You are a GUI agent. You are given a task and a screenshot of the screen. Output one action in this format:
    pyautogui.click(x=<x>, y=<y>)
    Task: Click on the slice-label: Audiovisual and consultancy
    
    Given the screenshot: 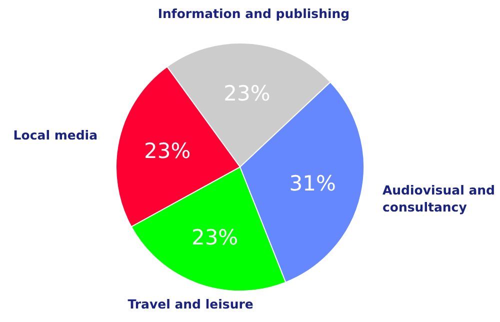 What is the action you would take?
    pyautogui.click(x=439, y=198)
    